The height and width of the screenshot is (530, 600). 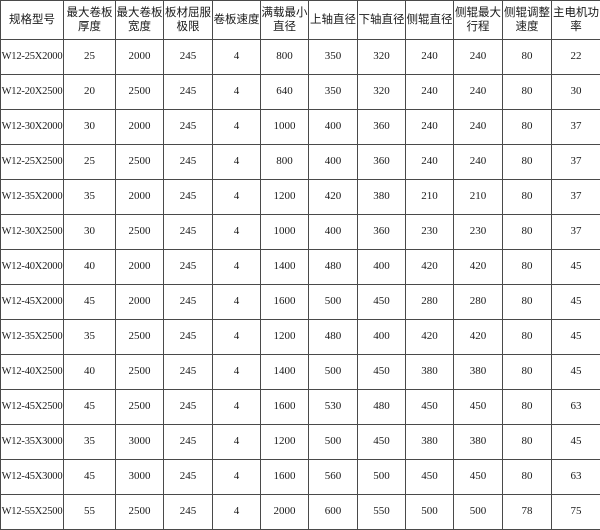 What do you see at coordinates (576, 407) in the screenshot?
I see `cell-value: 63` at bounding box center [576, 407].